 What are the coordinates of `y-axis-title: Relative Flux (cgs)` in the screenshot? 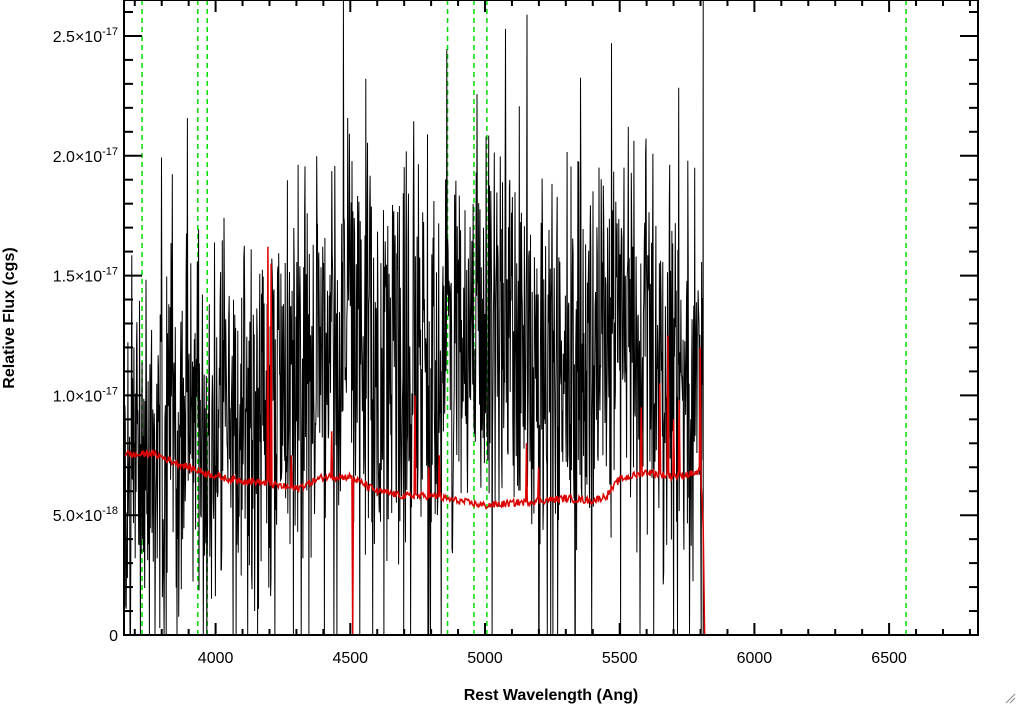 It's located at (9, 317).